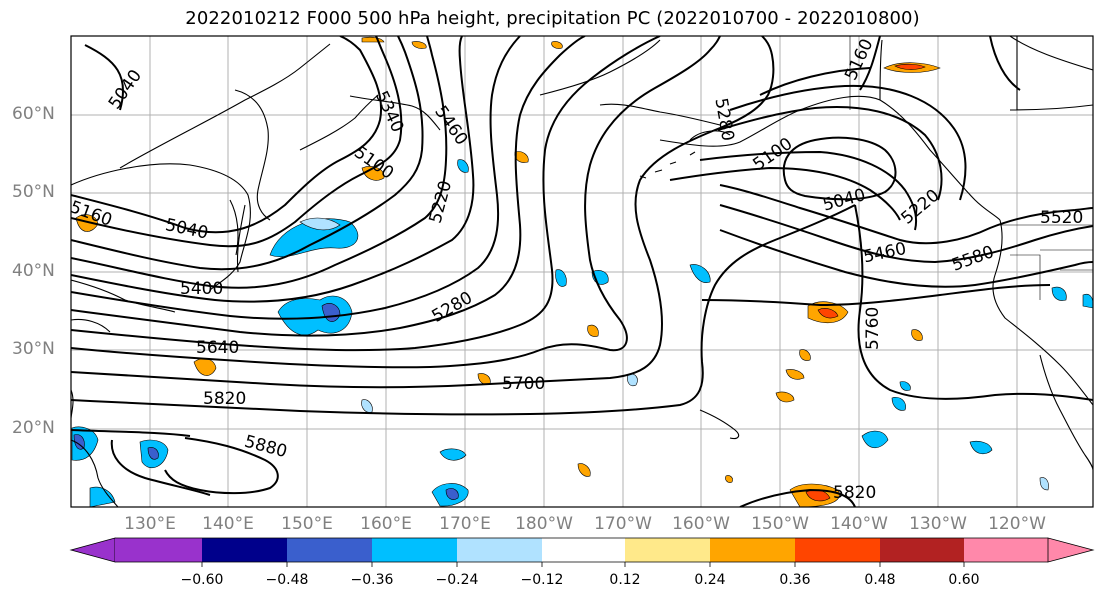  What do you see at coordinates (33, 114) in the screenshot?
I see `lat-label: 60°N` at bounding box center [33, 114].